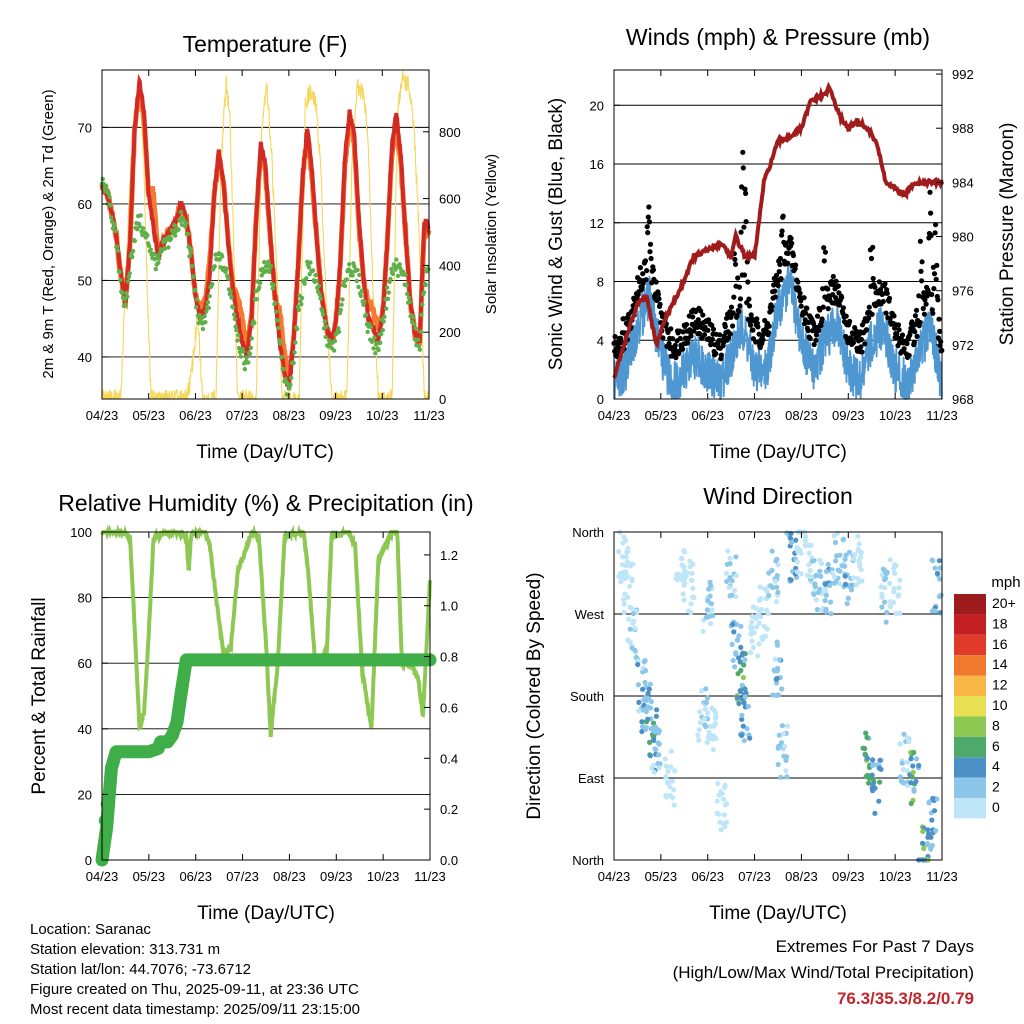 The height and width of the screenshot is (1024, 1024). I want to click on legend-label: 18, so click(1000, 623).